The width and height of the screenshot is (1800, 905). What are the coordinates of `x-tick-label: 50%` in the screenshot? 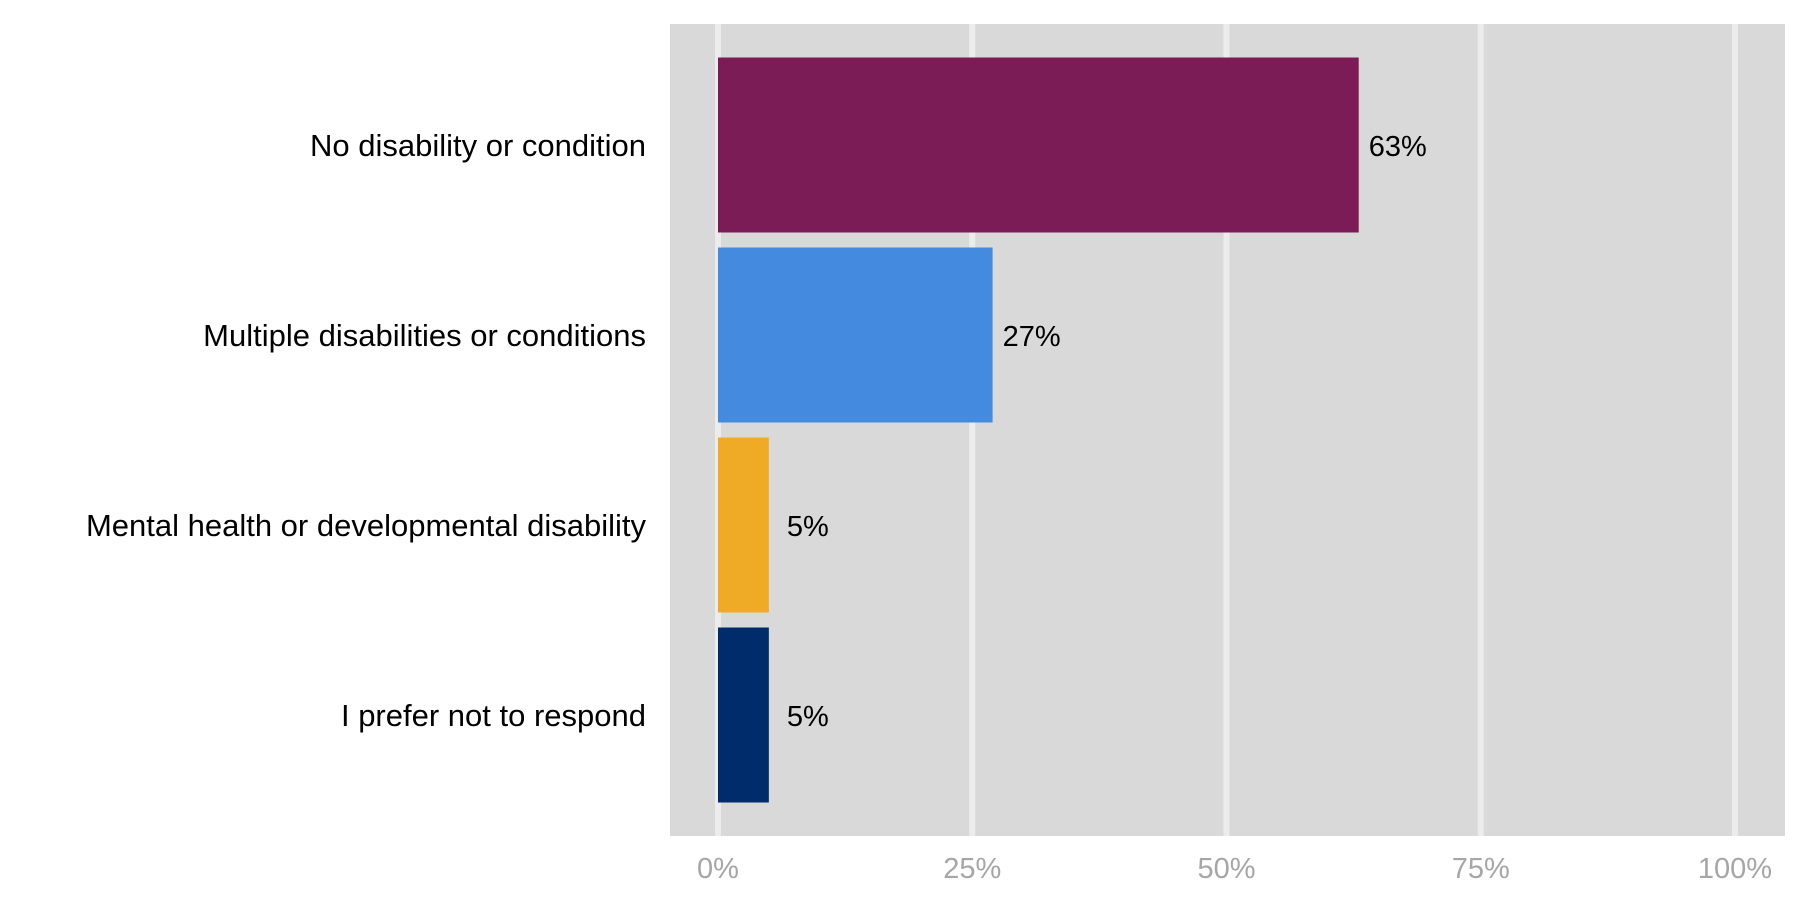 It's located at (1226, 869).